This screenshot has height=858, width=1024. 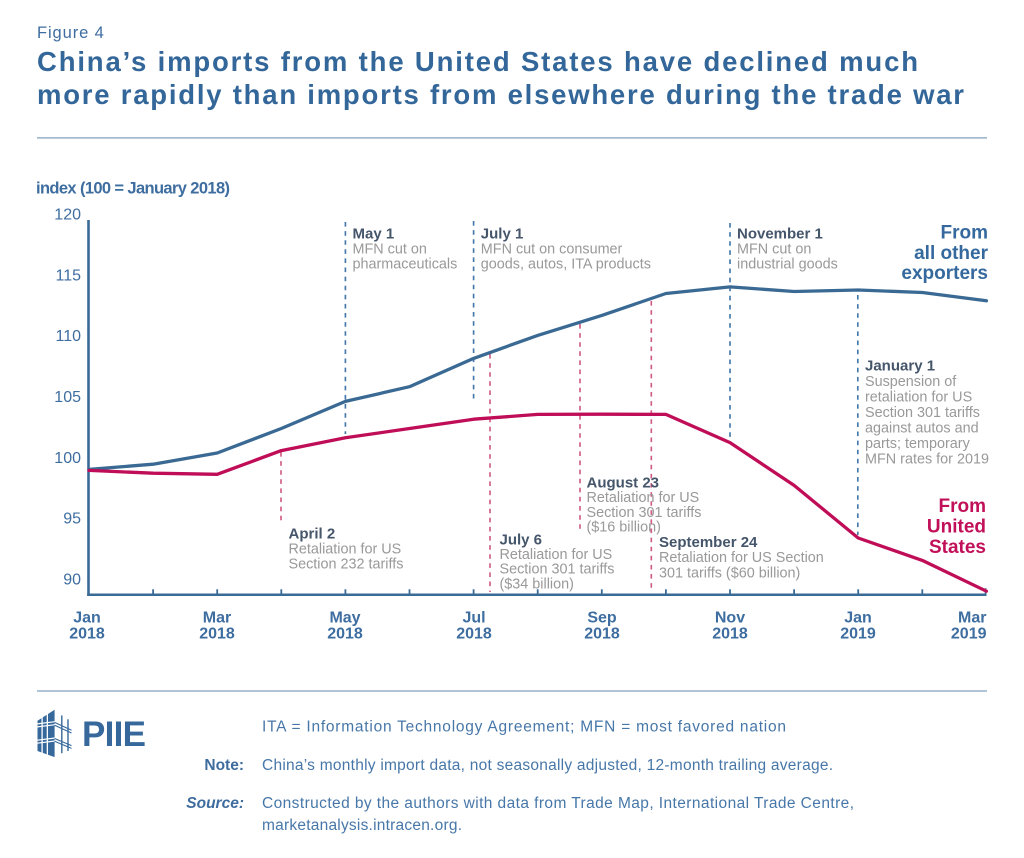 What do you see at coordinates (405, 265) in the screenshot?
I see `svg-text: pharmaceuticals` at bounding box center [405, 265].